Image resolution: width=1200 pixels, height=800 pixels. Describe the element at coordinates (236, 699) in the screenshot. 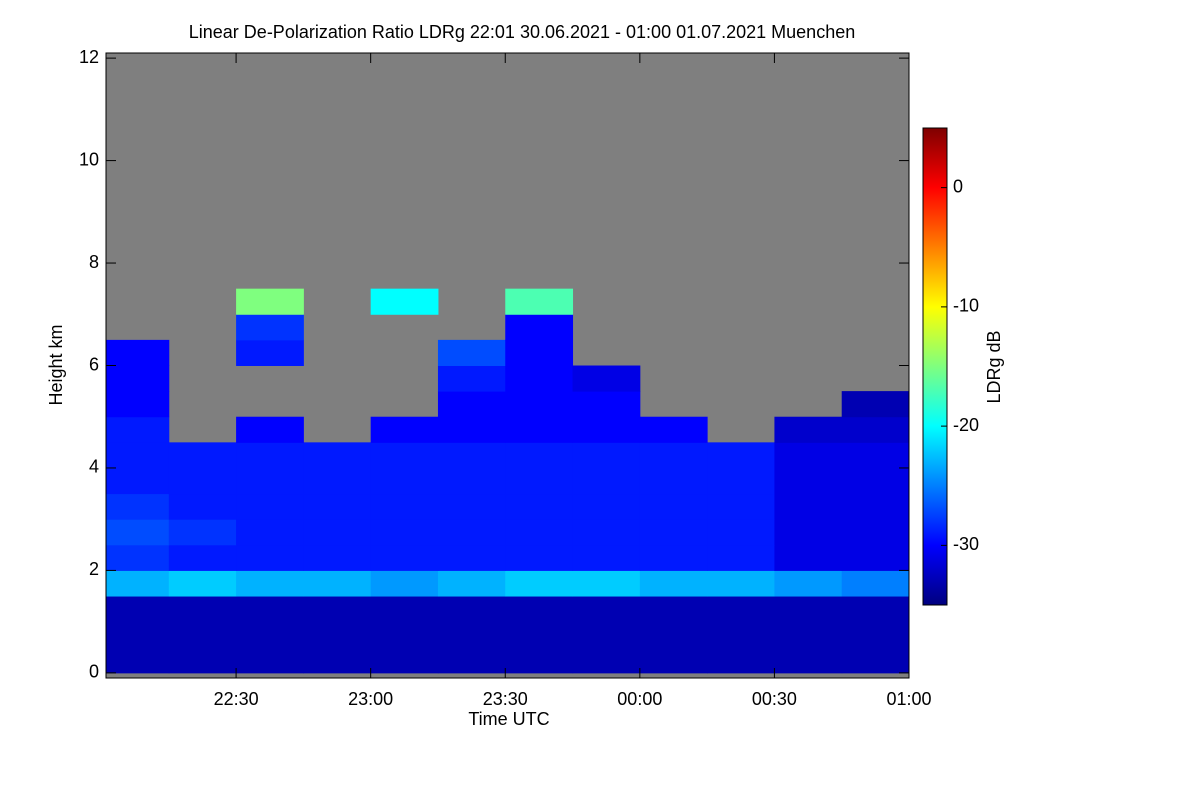

I see `x-tick-label: 22:30` at that location.